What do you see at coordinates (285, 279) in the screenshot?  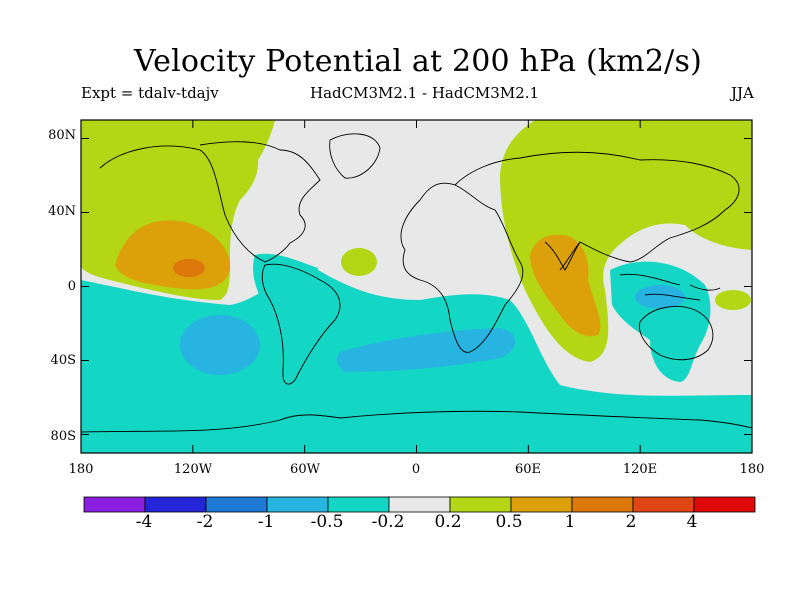 I see `contour-neg-0.2-tropics` at bounding box center [285, 279].